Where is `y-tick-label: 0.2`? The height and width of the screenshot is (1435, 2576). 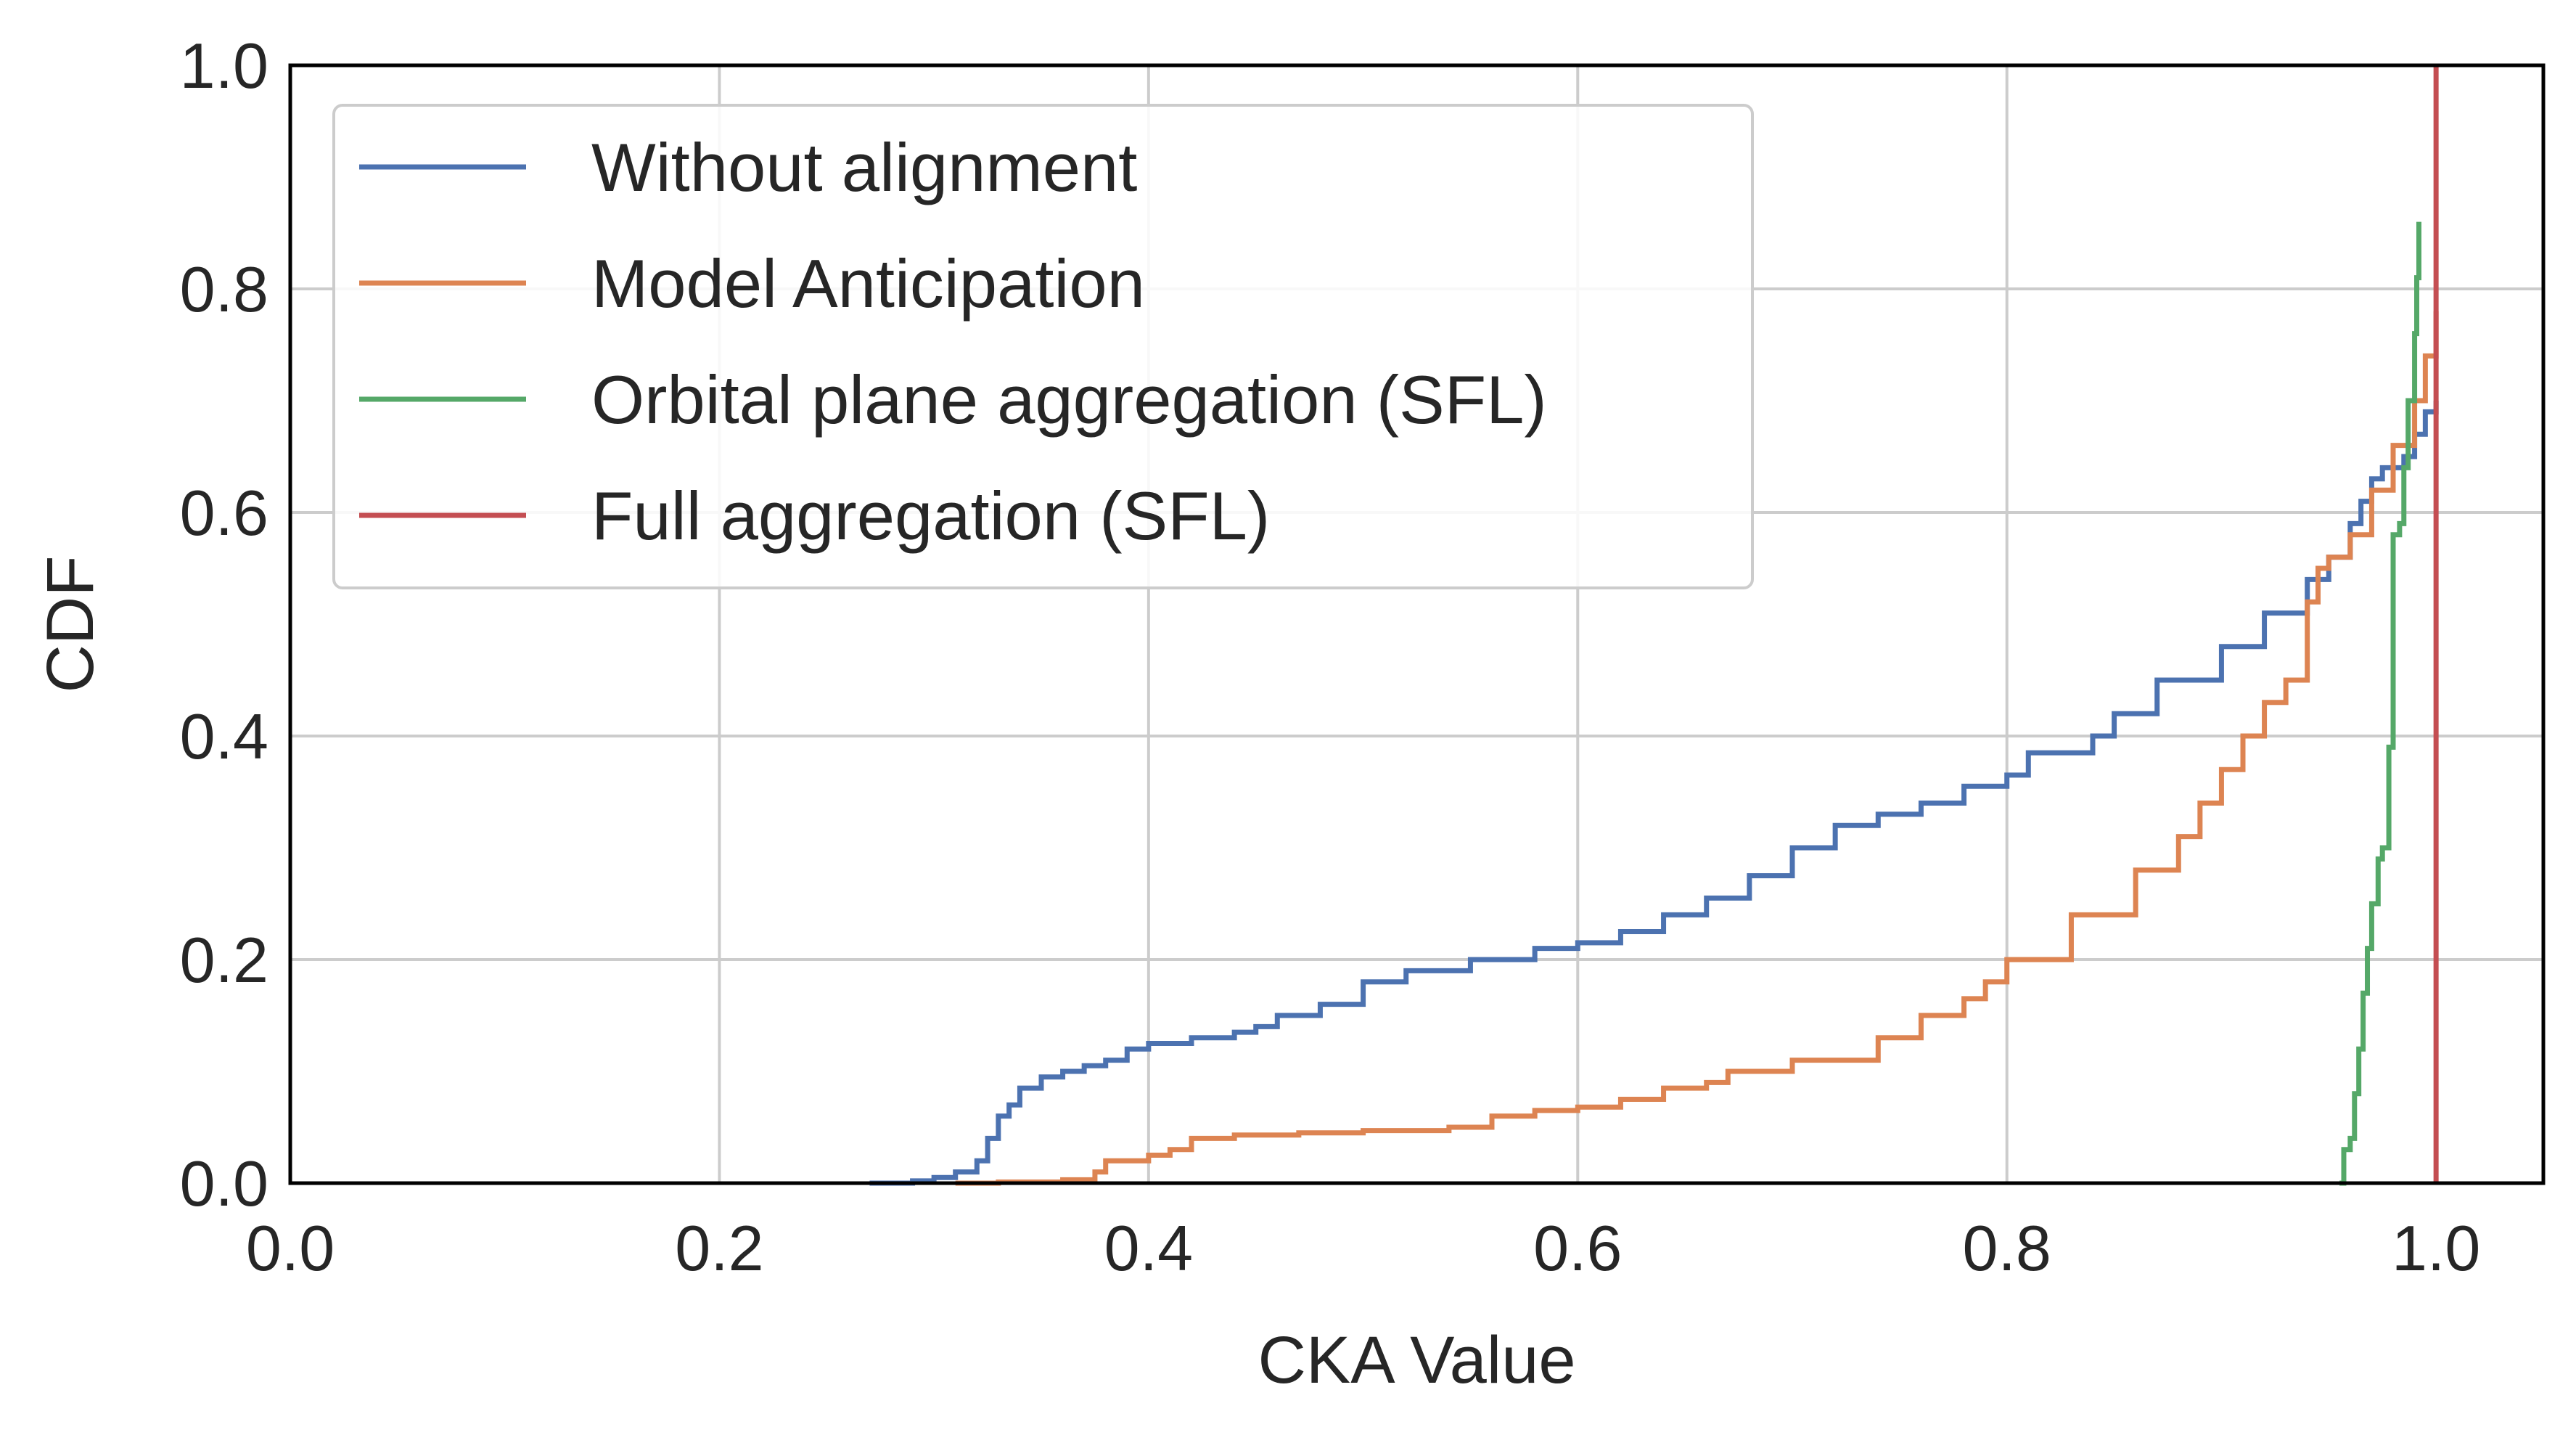 y-tick-label: 0.2 is located at coordinates (224, 960).